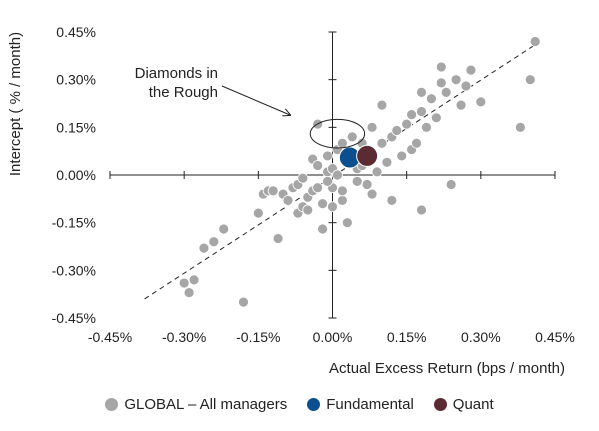 Image resolution: width=599 pixels, height=431 pixels. Describe the element at coordinates (367, 155) in the screenshot. I see `point-quant` at that location.